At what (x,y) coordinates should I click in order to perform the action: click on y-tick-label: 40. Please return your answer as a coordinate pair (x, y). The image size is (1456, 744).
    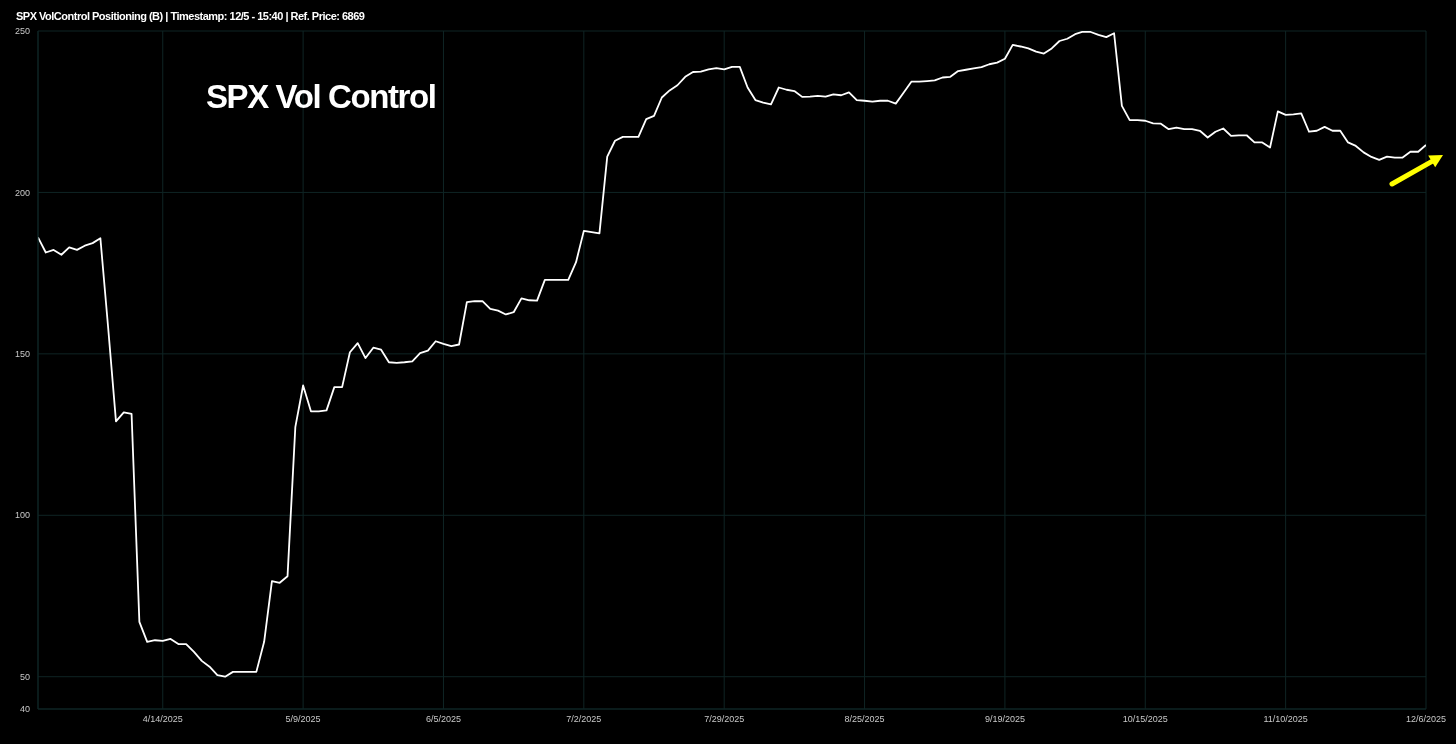
    Looking at the image, I should click on (24, 709).